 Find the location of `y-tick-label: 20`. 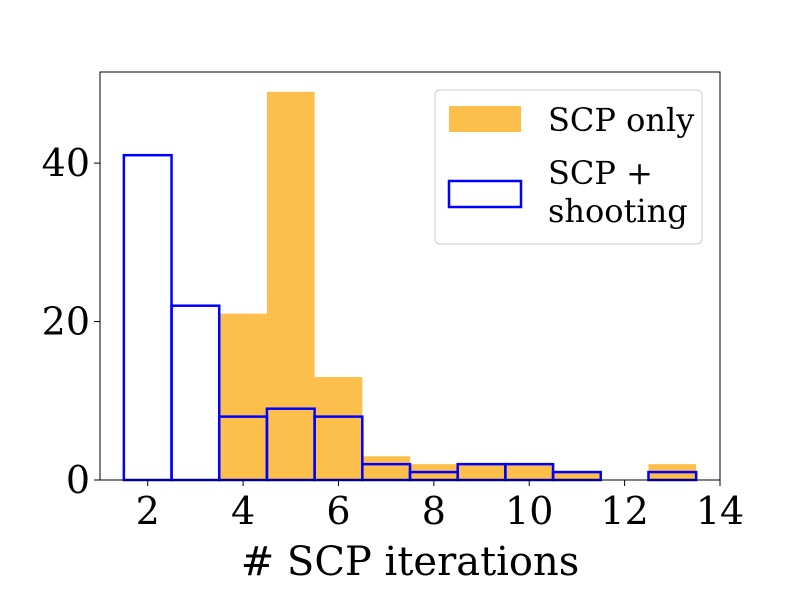

y-tick-label: 20 is located at coordinates (66, 322).